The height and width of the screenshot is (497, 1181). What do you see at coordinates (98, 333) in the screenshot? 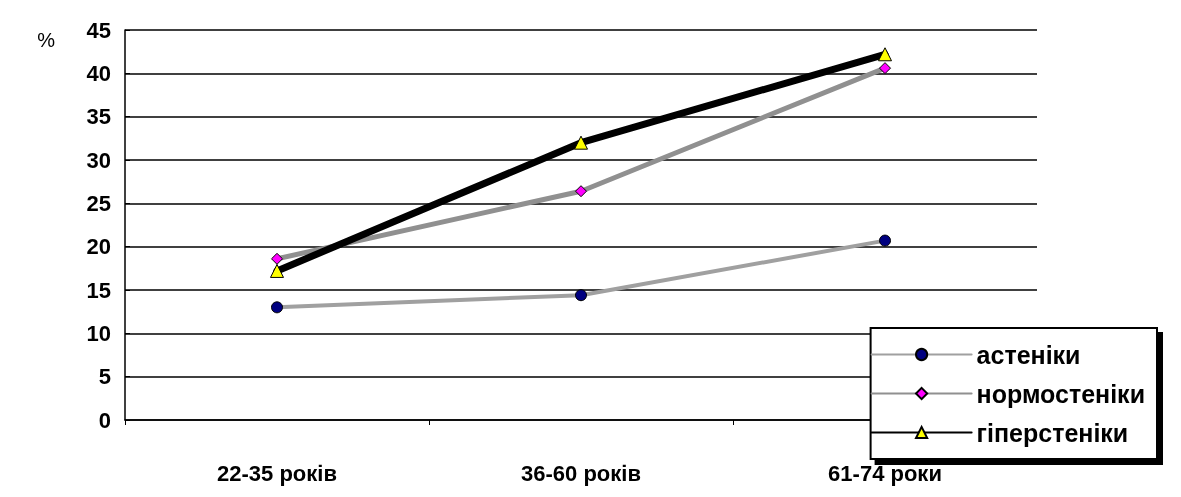
I see `y-tick-label: 10` at bounding box center [98, 333].